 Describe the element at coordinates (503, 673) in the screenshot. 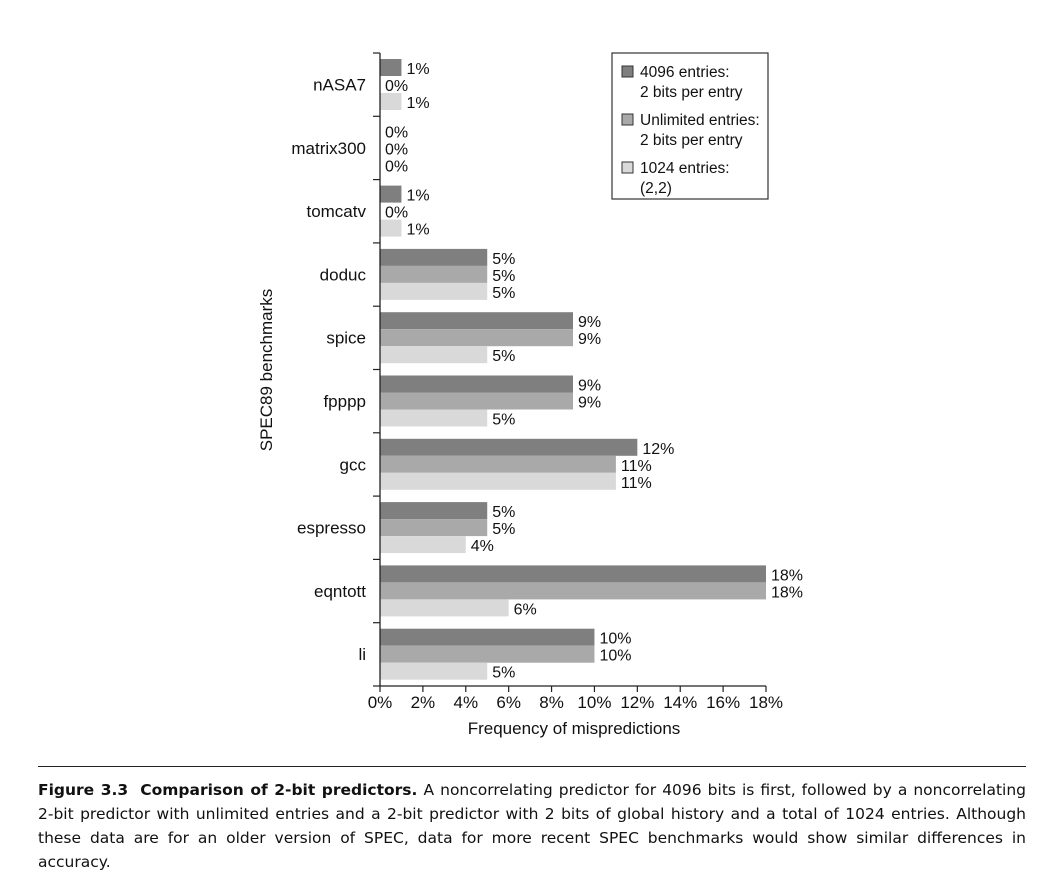

I see `data-label-li-series-3: 5%` at that location.